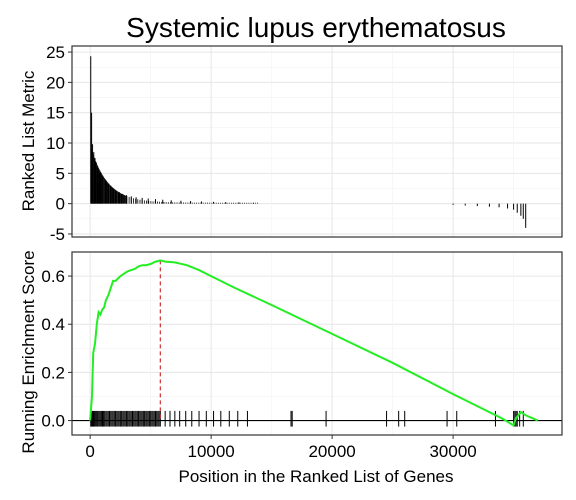 Image resolution: width=576 pixels, height=500 pixels. Describe the element at coordinates (55, 52) in the screenshot. I see `top-y-tick-label: 25` at that location.